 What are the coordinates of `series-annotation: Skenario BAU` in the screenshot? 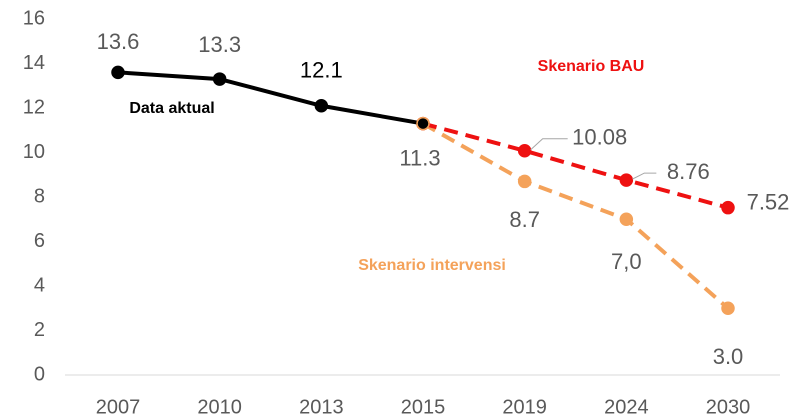 It's located at (591, 66).